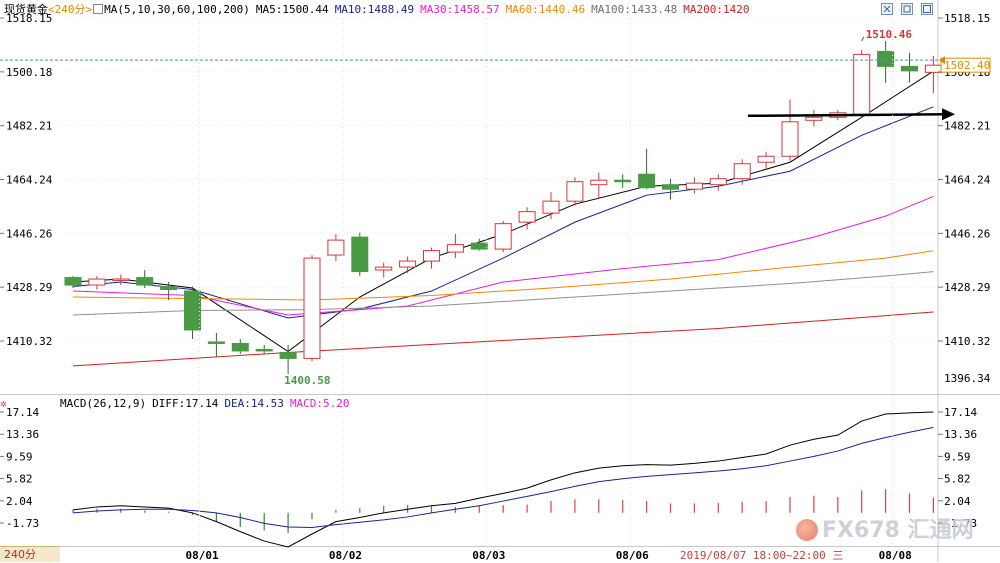  What do you see at coordinates (29, 72) in the screenshot?
I see `left-tick-label: 1500.18` at bounding box center [29, 72].